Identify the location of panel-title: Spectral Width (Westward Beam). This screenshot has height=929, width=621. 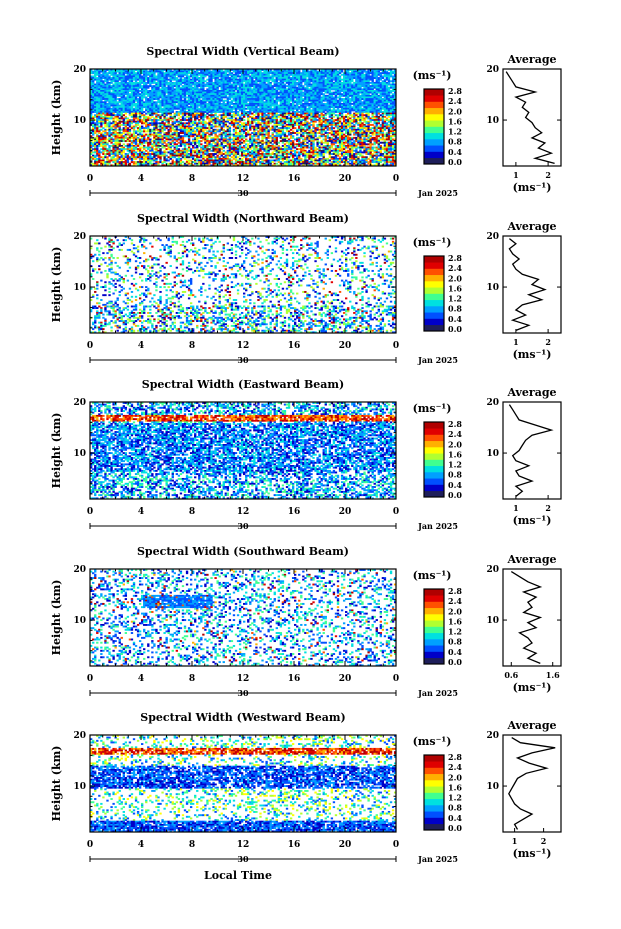
(242, 717).